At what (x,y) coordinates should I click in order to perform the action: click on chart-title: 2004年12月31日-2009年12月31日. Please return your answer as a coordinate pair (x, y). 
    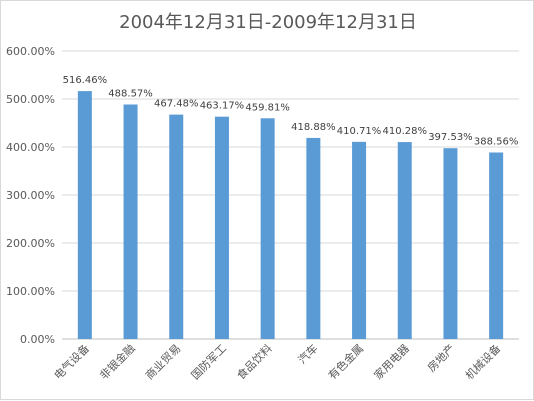
    Looking at the image, I should click on (268, 22).